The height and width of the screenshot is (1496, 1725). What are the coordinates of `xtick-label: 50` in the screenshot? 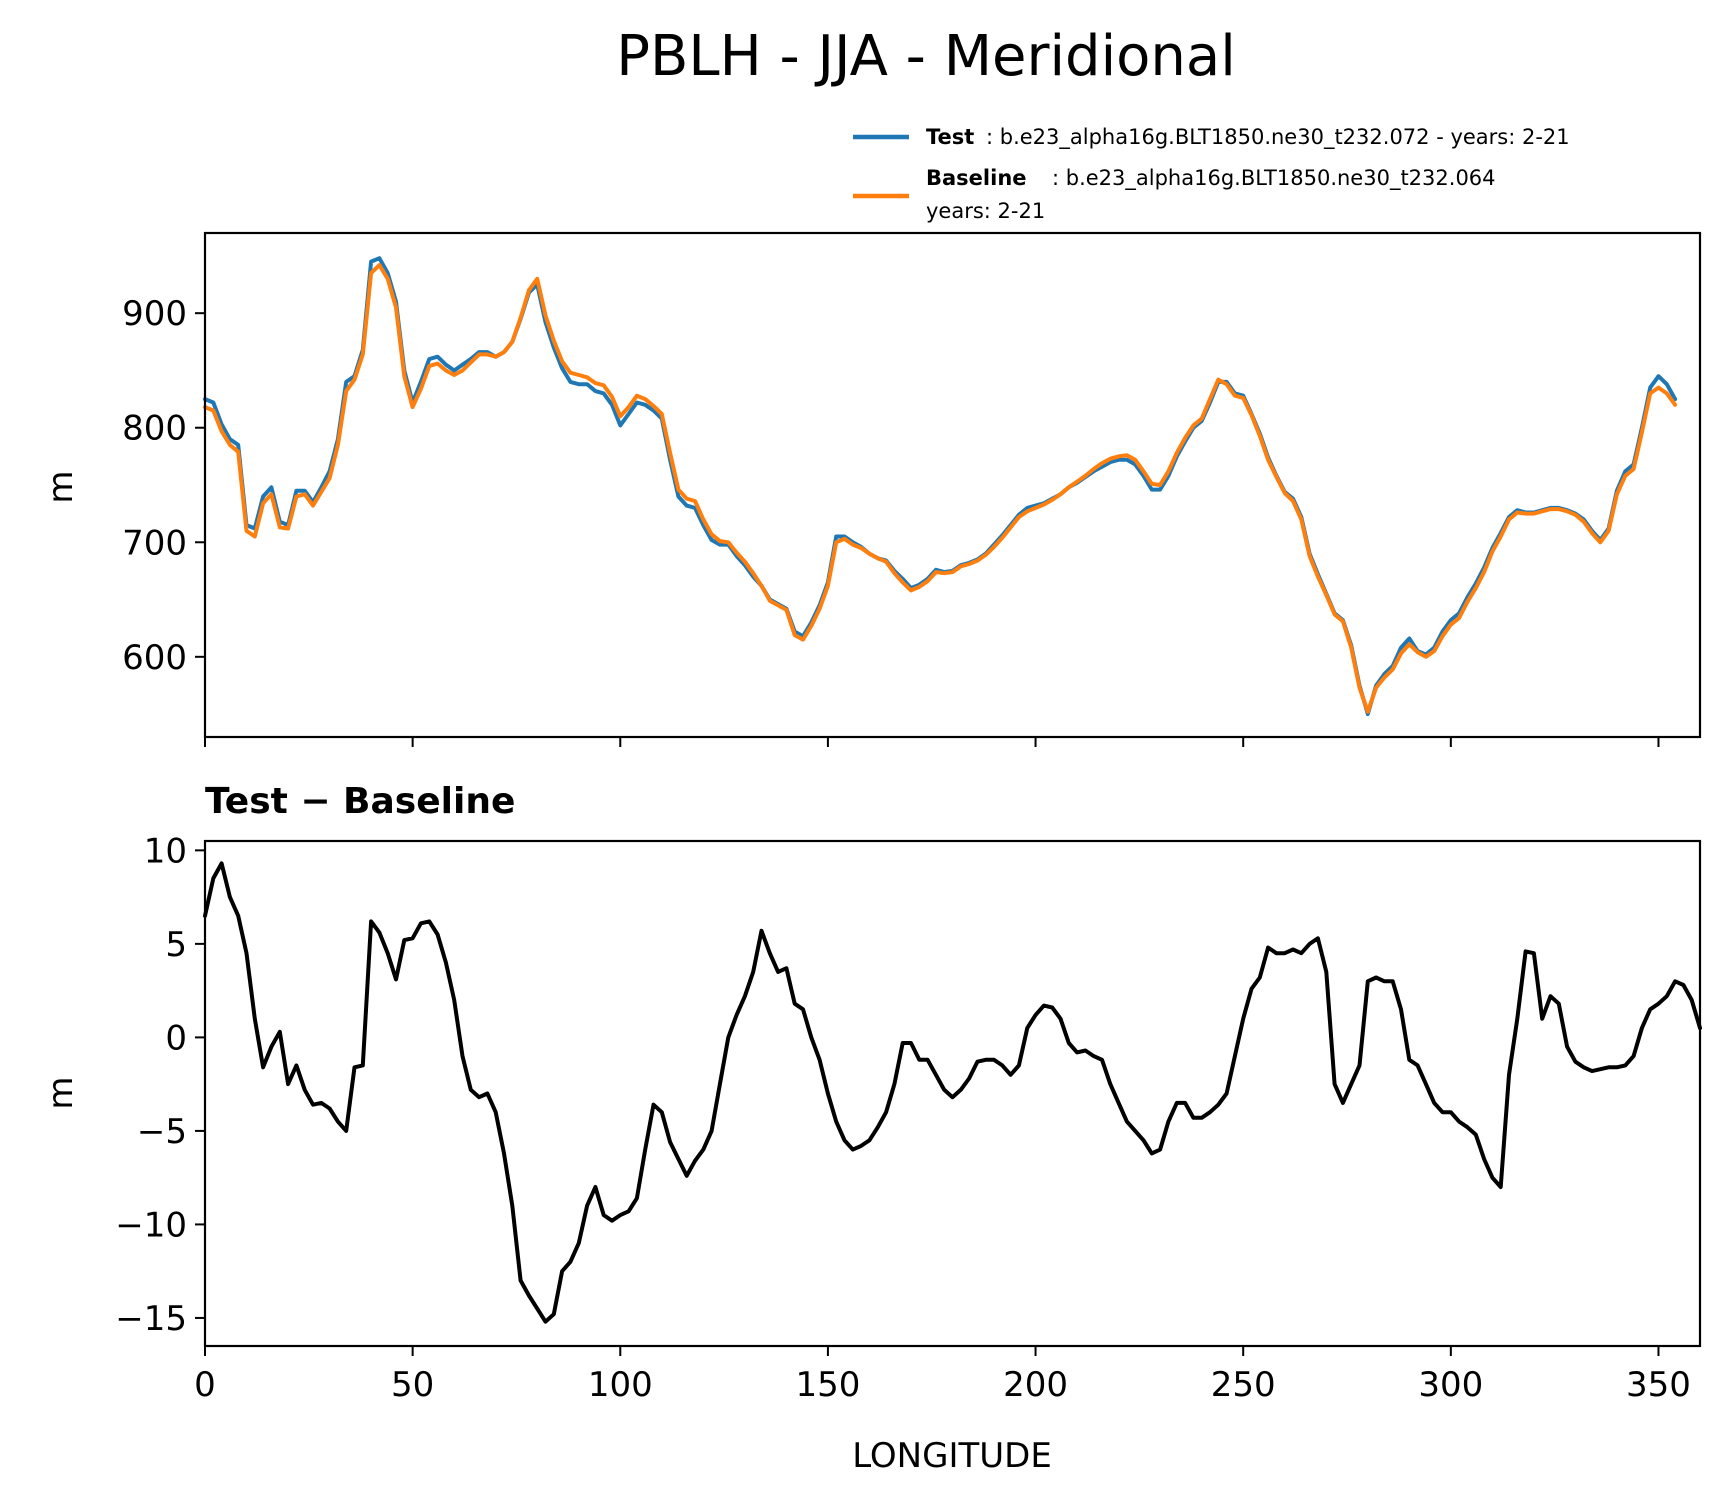 It's located at (412, 1385).